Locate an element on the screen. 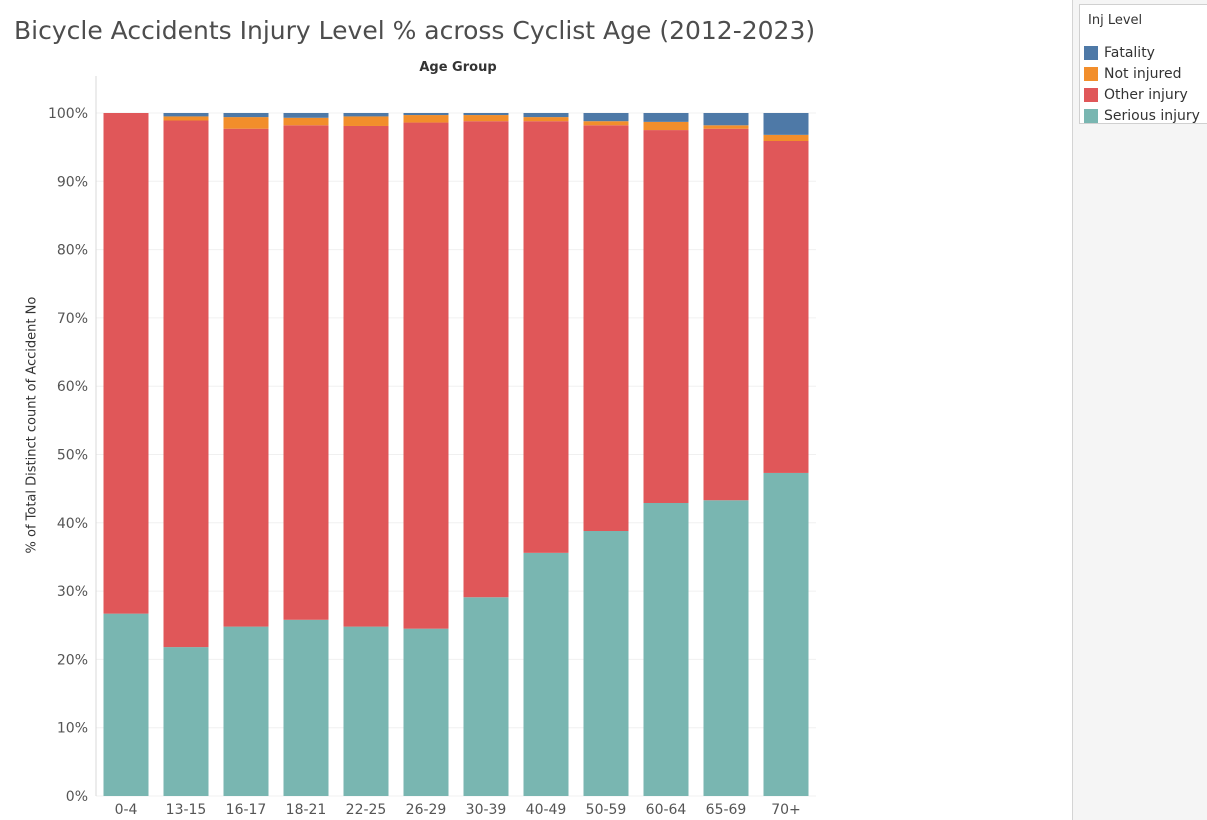 The image size is (1207, 820). legend-item-other-injury: Other injury is located at coordinates (1136, 95).